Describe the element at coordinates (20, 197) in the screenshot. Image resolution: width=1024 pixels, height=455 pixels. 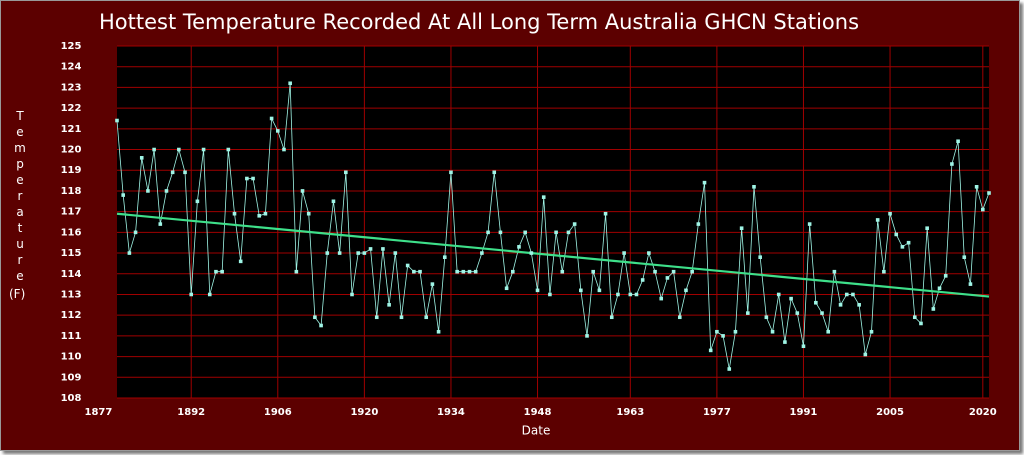
I see `y-axis-label: Temperature` at that location.